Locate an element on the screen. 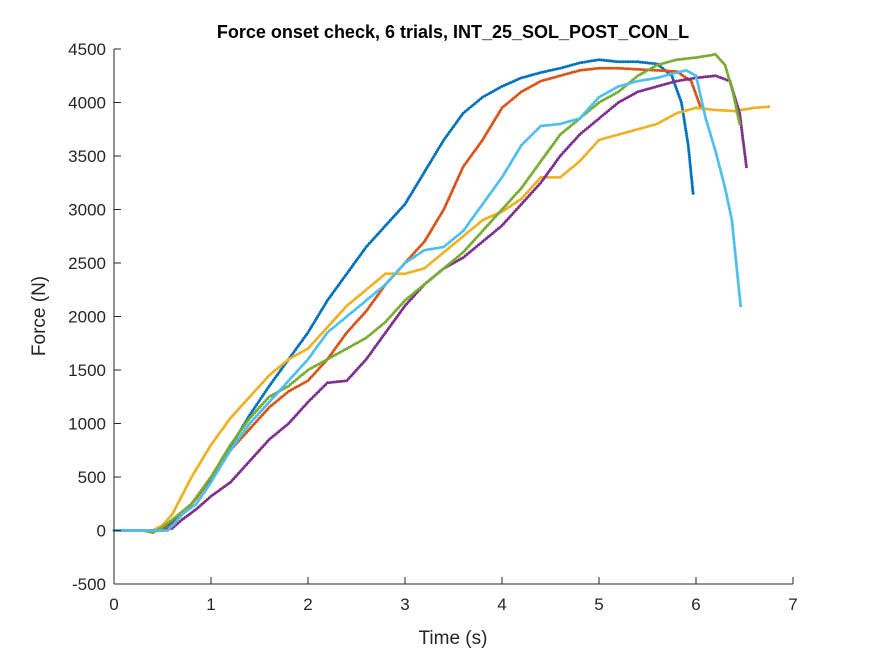 This screenshot has height=656, width=875. y-tick-label-10: 4500 is located at coordinates (87, 49).